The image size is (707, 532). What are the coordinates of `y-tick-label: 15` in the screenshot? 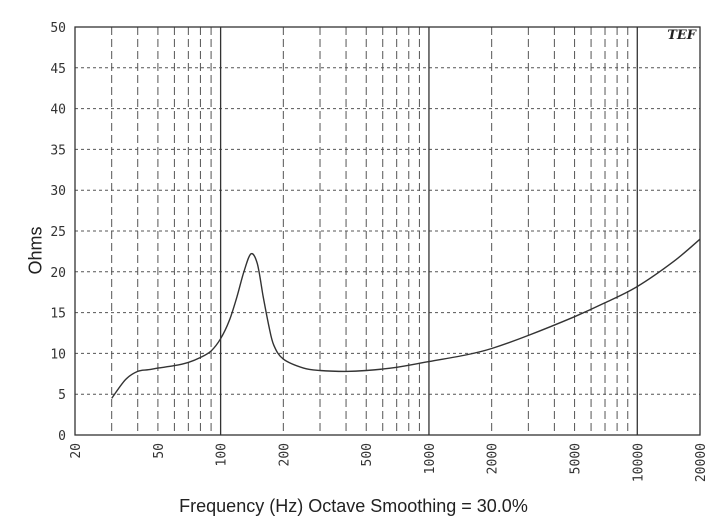 It's located at (58, 314).